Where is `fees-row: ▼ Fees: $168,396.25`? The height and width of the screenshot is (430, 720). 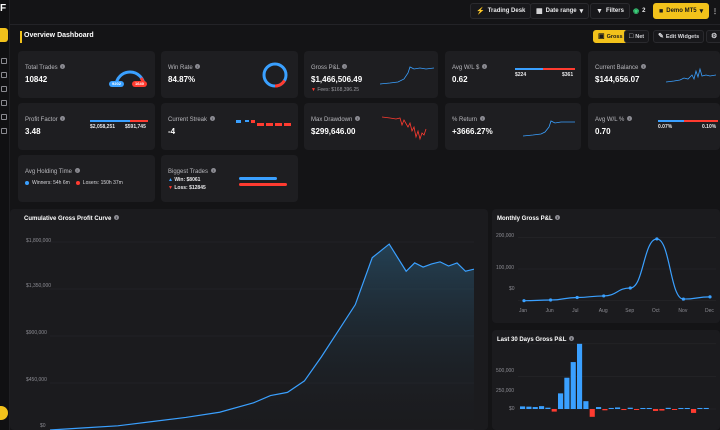
fees-row: ▼ Fees: $168,396.25 is located at coordinates (335, 90).